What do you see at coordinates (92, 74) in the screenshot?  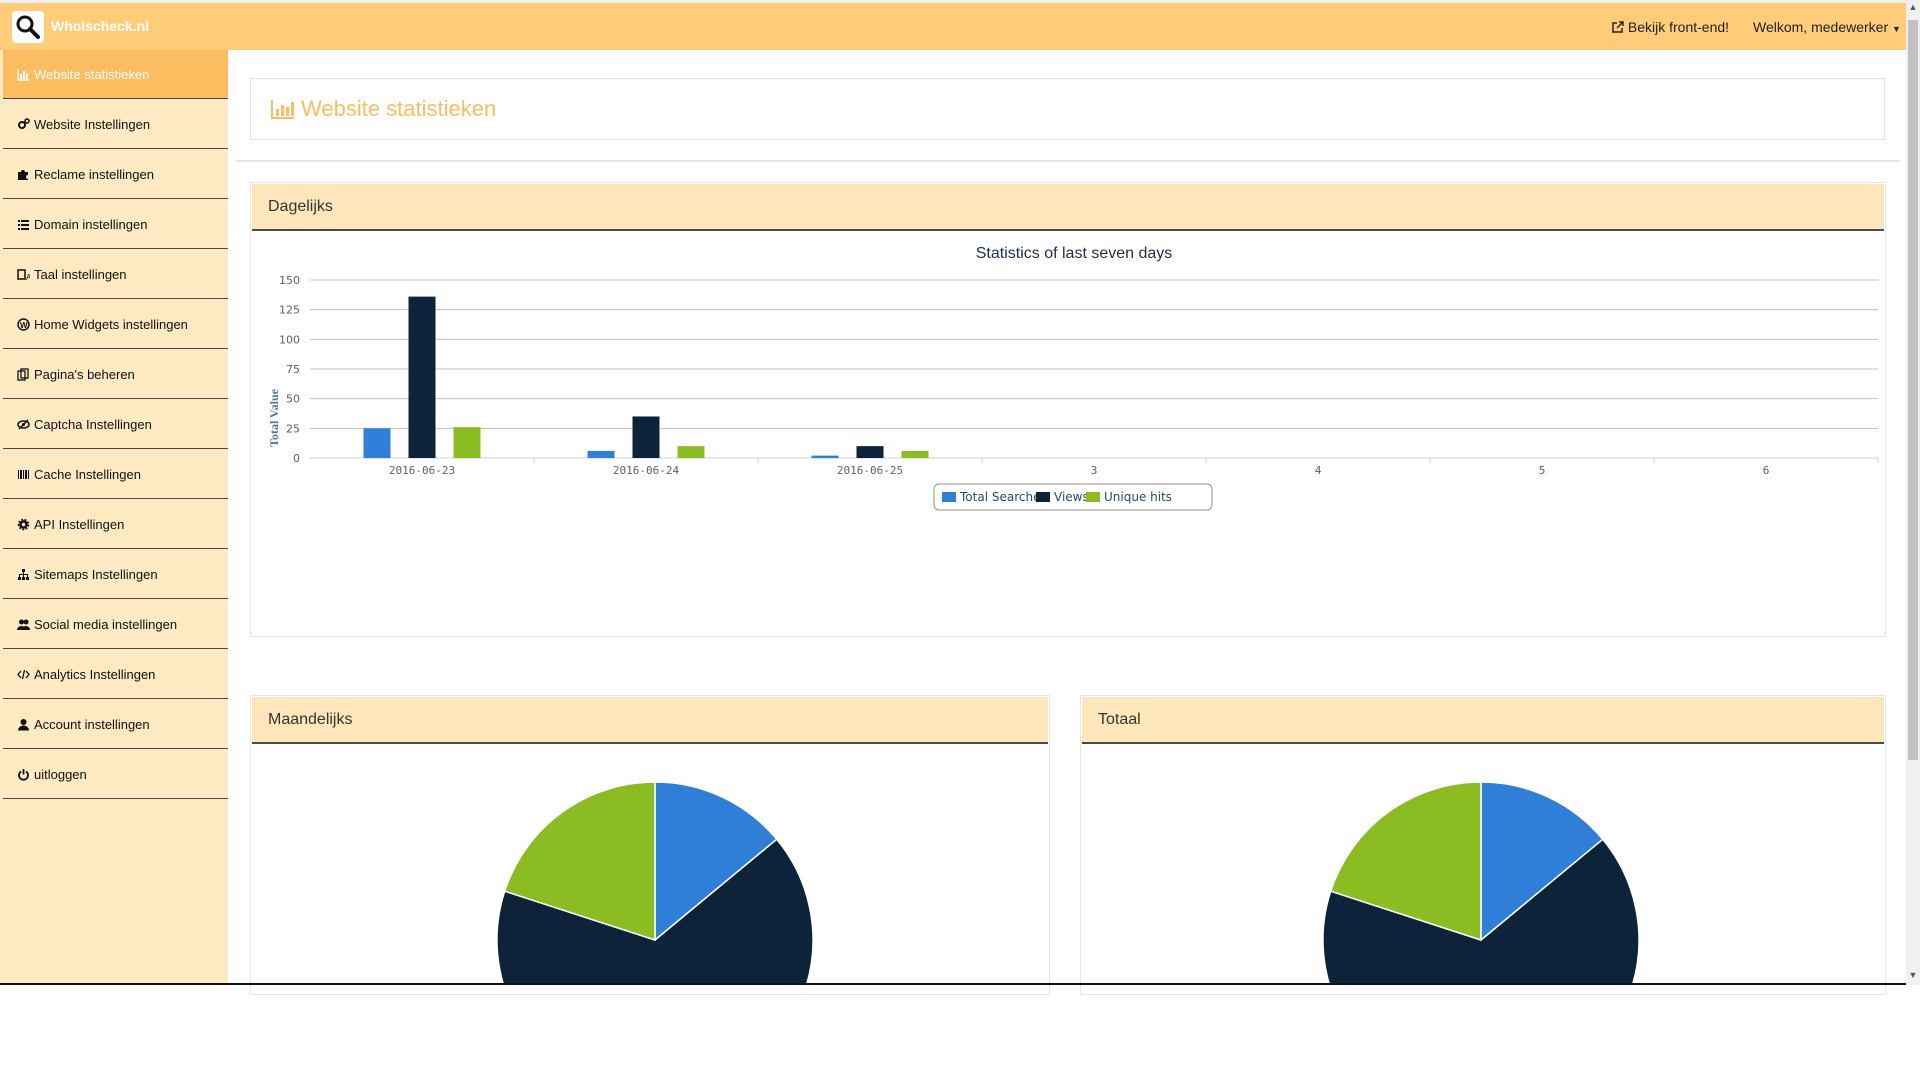 I see `sidebar-item-label: Website statistieken` at bounding box center [92, 74].